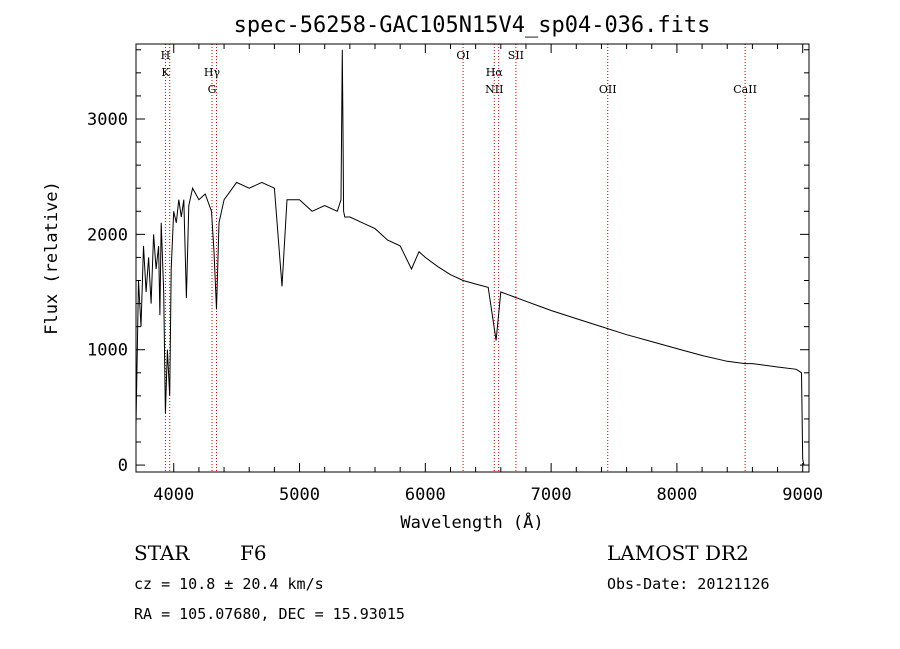 The height and width of the screenshot is (649, 900). What do you see at coordinates (253, 553) in the screenshot?
I see `object-subclass: F6` at bounding box center [253, 553].